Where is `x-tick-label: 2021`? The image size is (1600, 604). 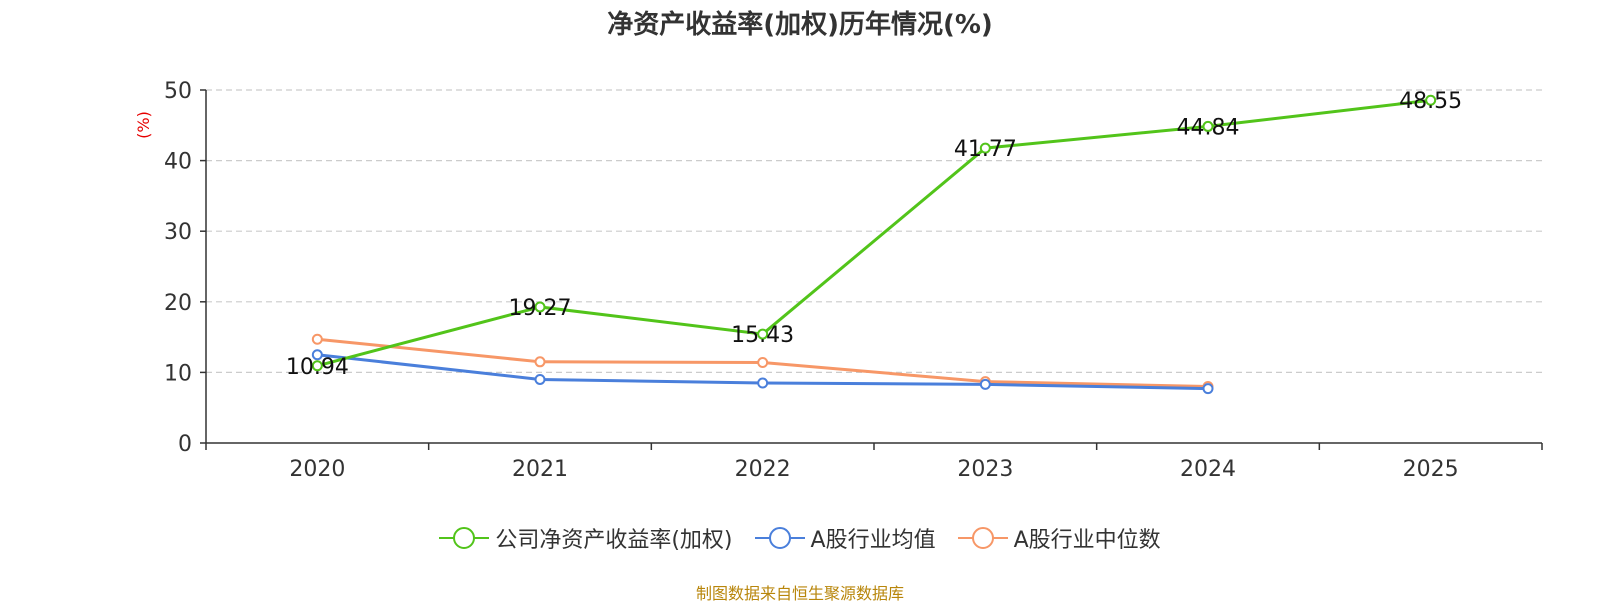
x-tick-label: 2021 is located at coordinates (540, 469).